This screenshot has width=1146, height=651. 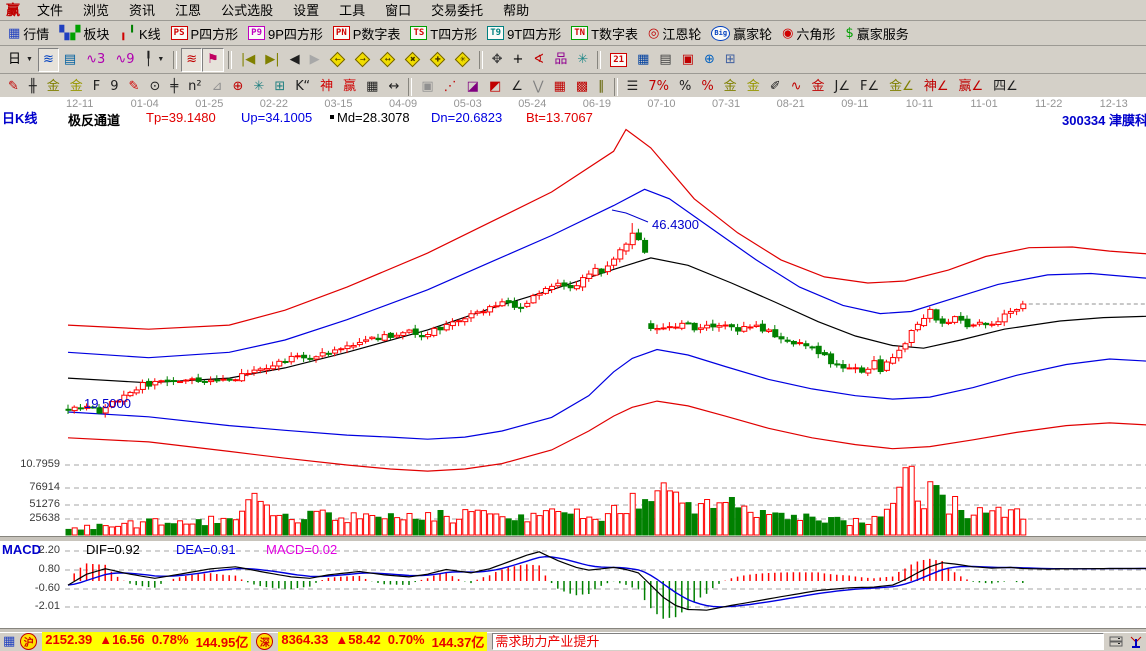 What do you see at coordinates (741, 33) in the screenshot?
I see `winner-wheel-button: Big 赢家轮` at bounding box center [741, 33].